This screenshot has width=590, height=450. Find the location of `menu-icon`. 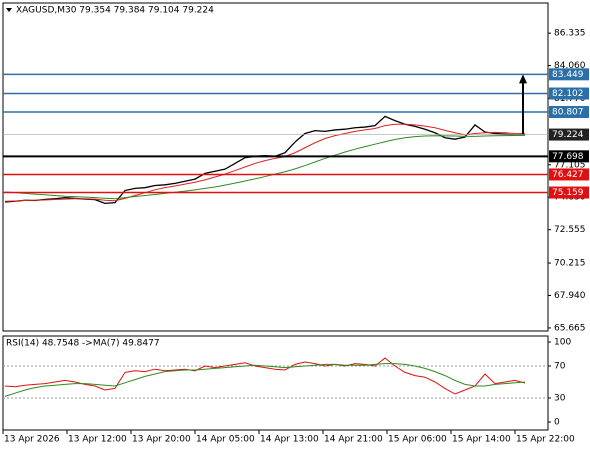

menu-icon is located at coordinates (9, 10).